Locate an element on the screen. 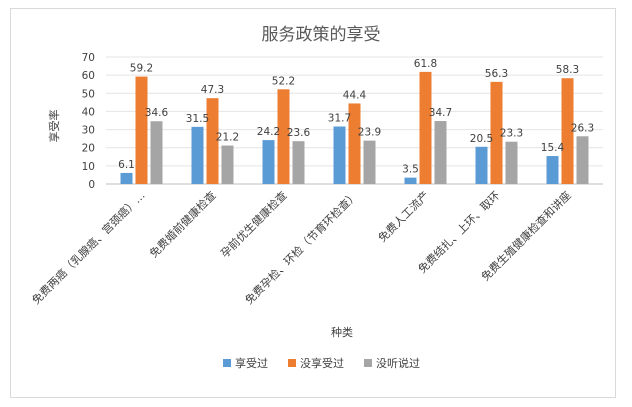  y-tick-label: 10 is located at coordinates (88, 167).